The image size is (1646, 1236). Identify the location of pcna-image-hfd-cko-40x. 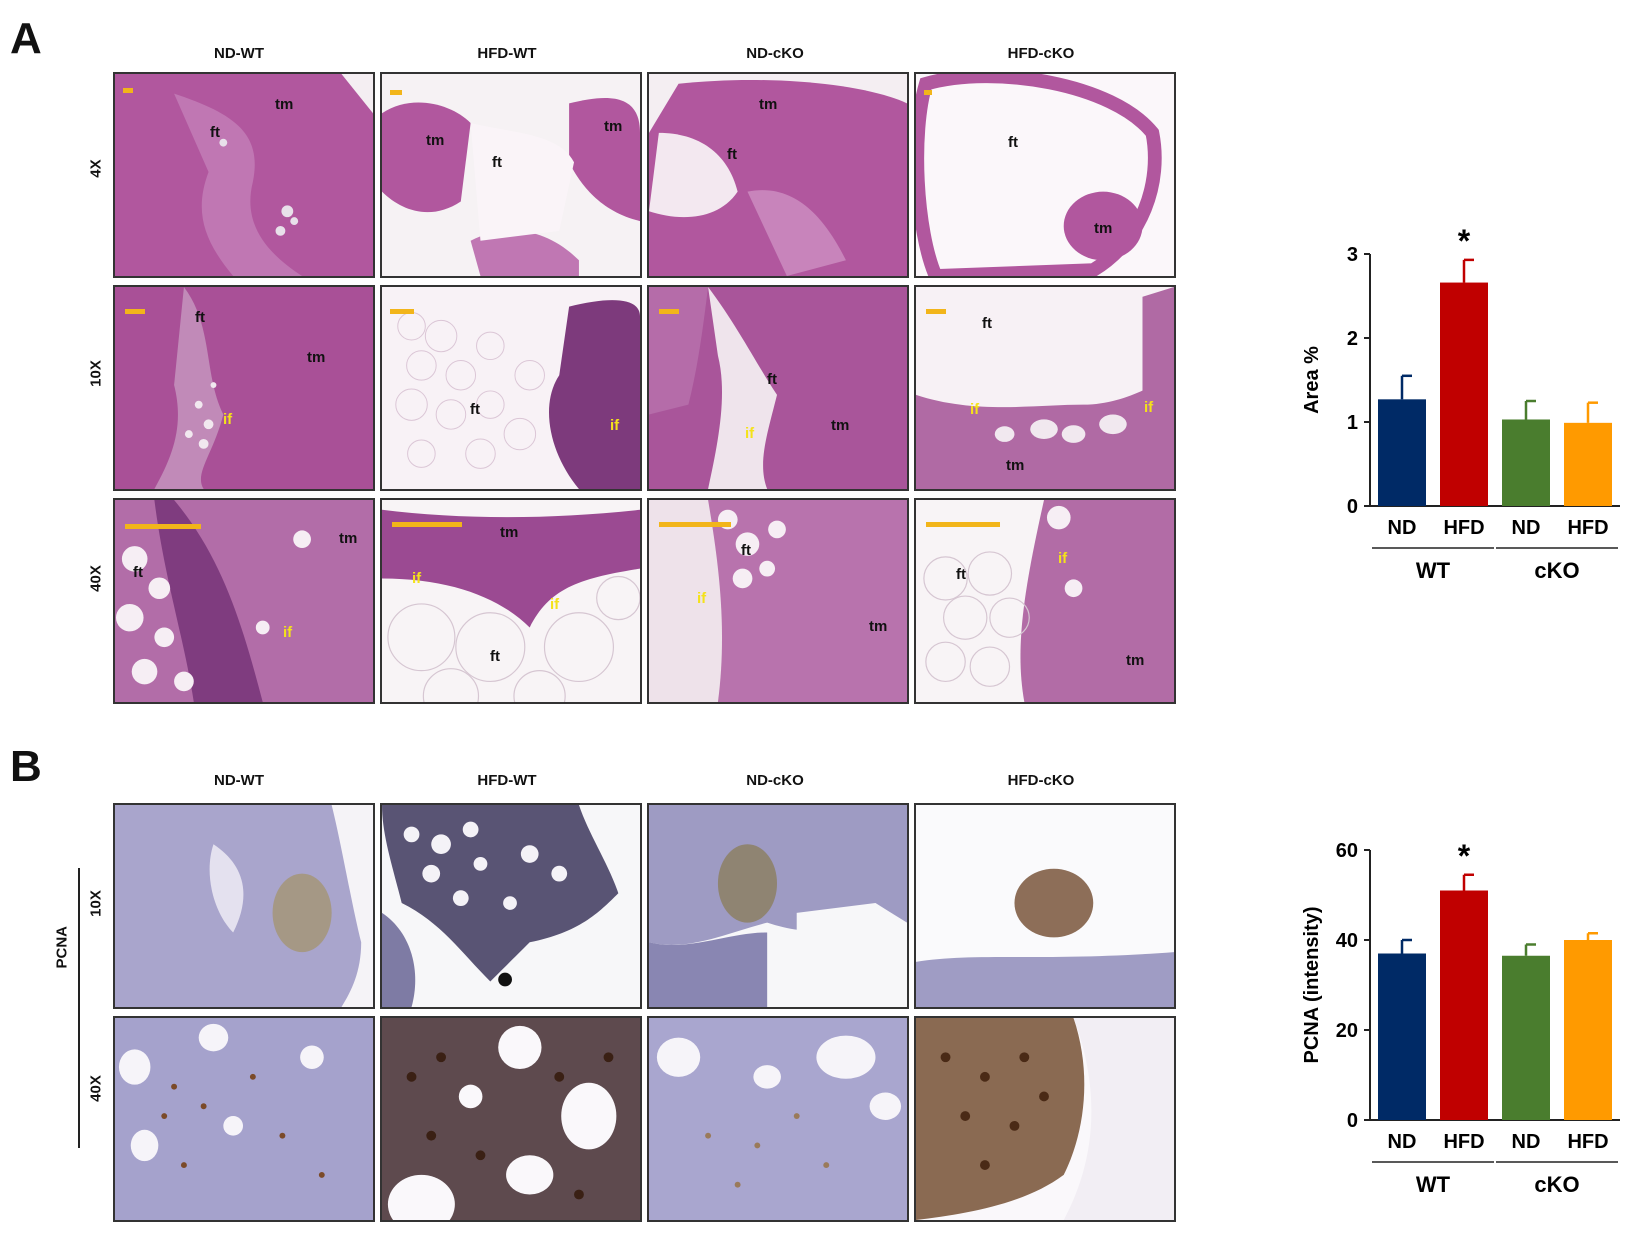
(1045, 1119).